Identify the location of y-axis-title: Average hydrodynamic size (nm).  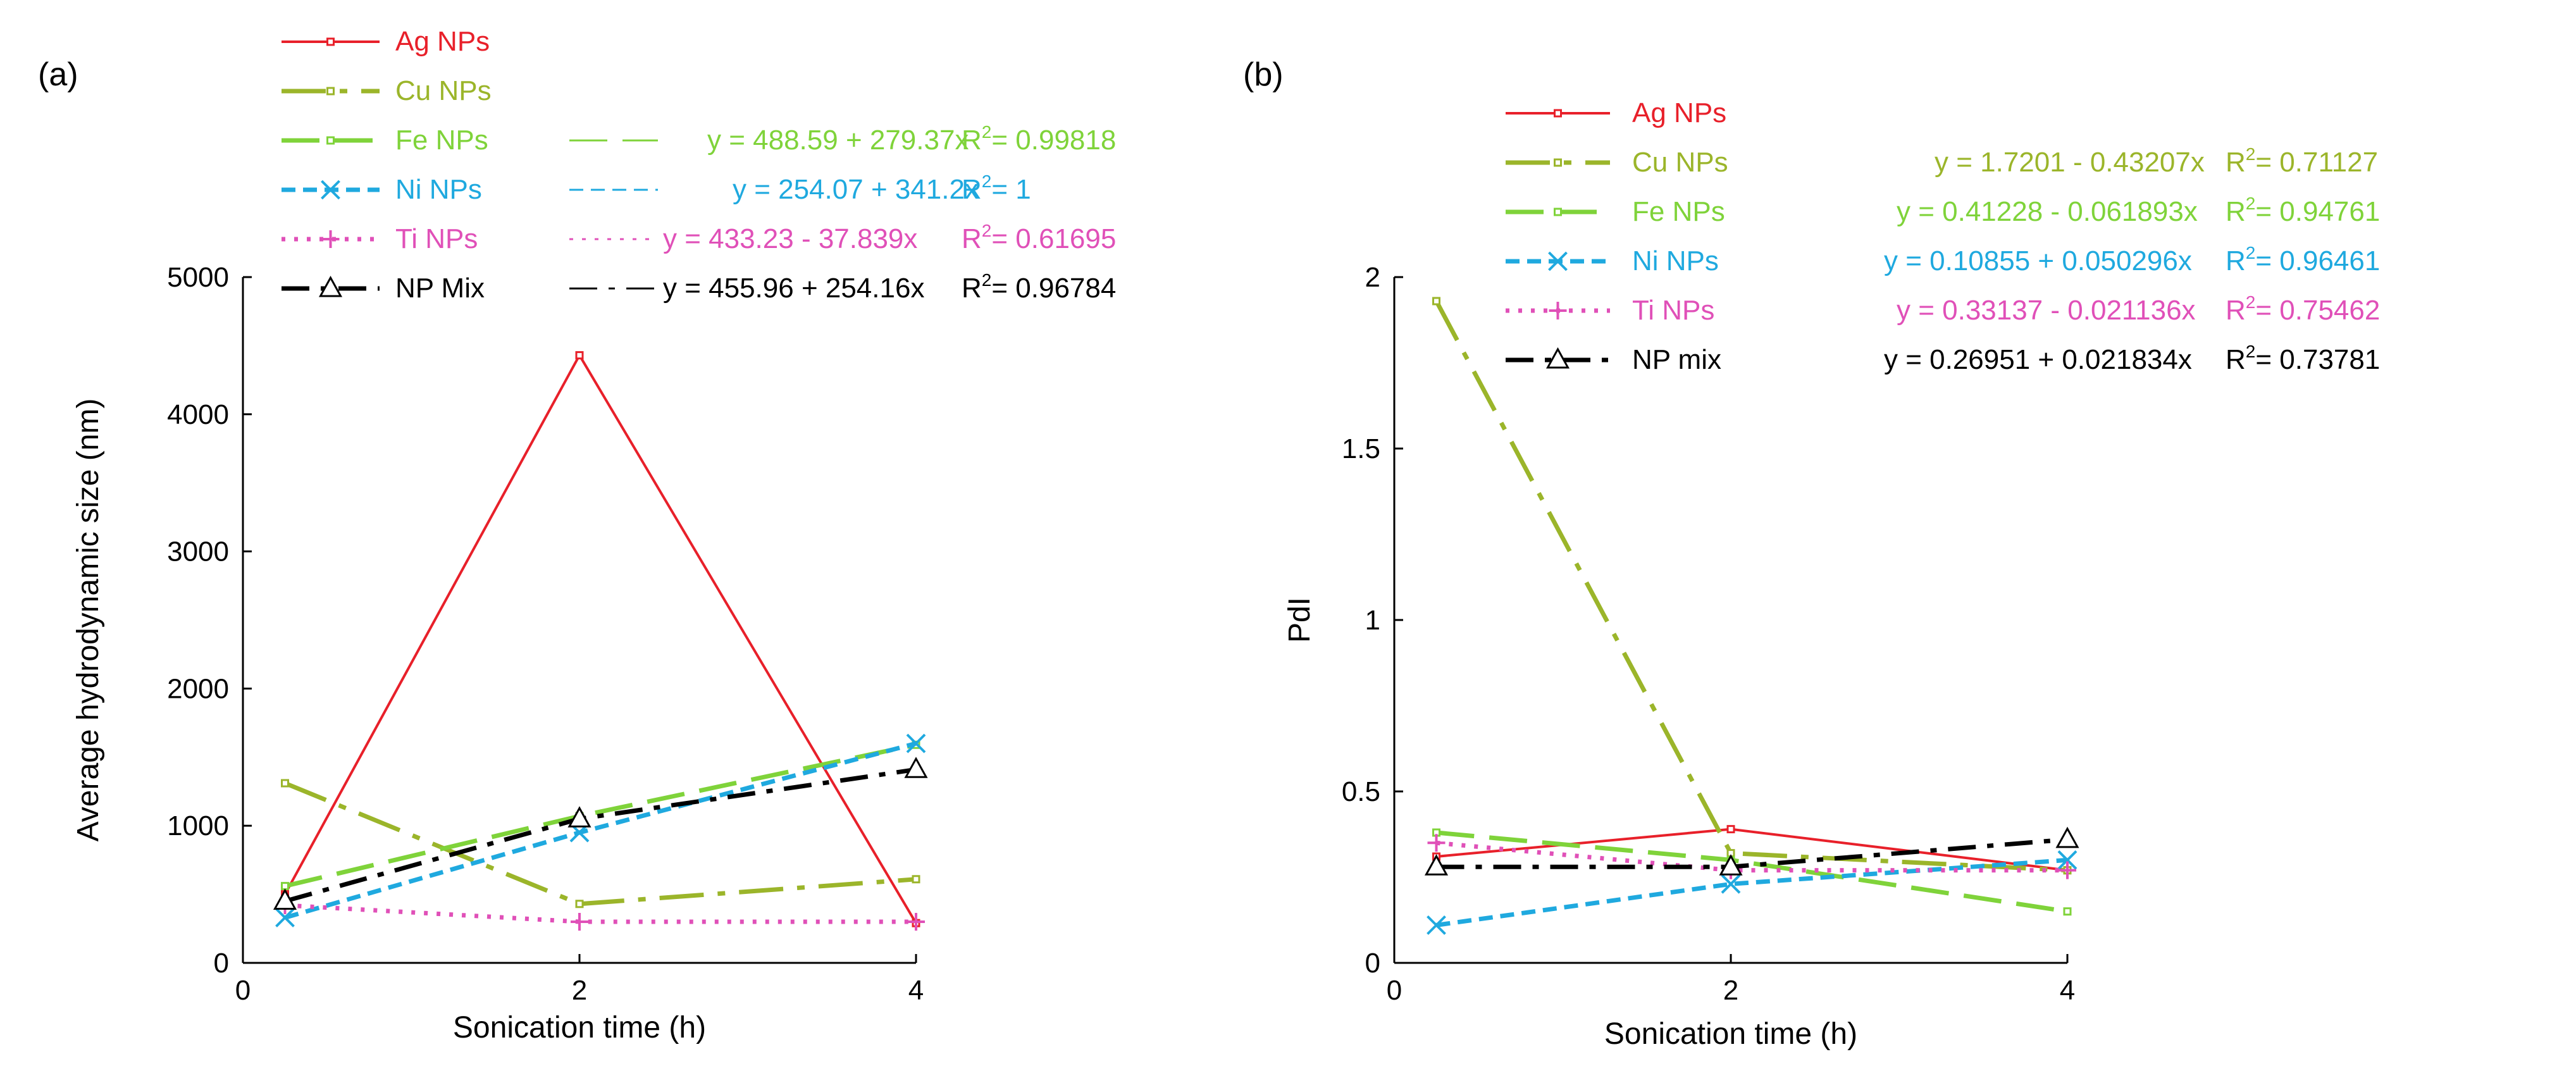
(88, 620).